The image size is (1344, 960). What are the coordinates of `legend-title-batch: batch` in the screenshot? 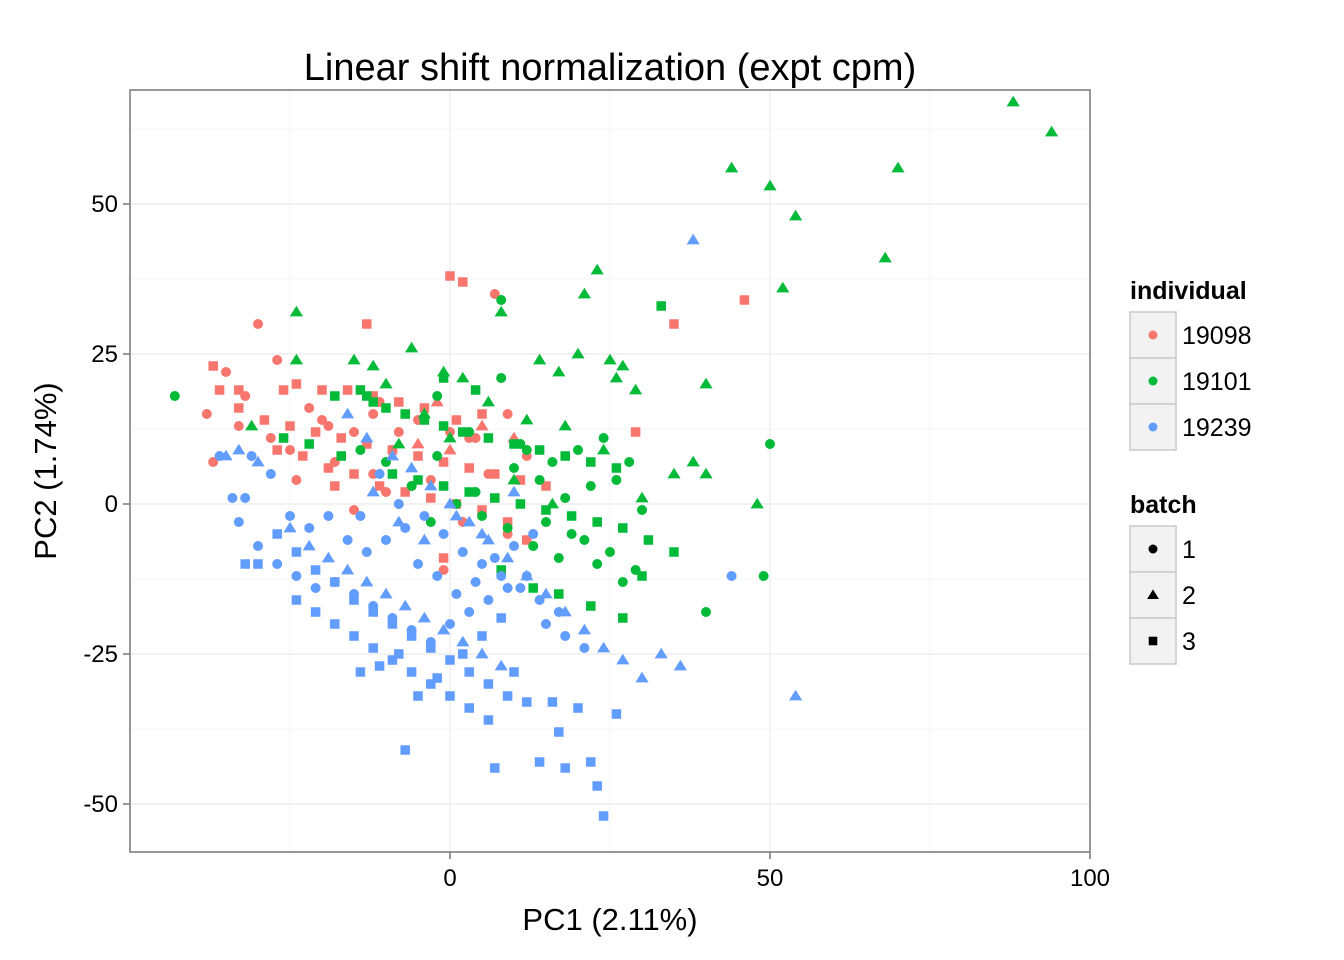 It's located at (1163, 505).